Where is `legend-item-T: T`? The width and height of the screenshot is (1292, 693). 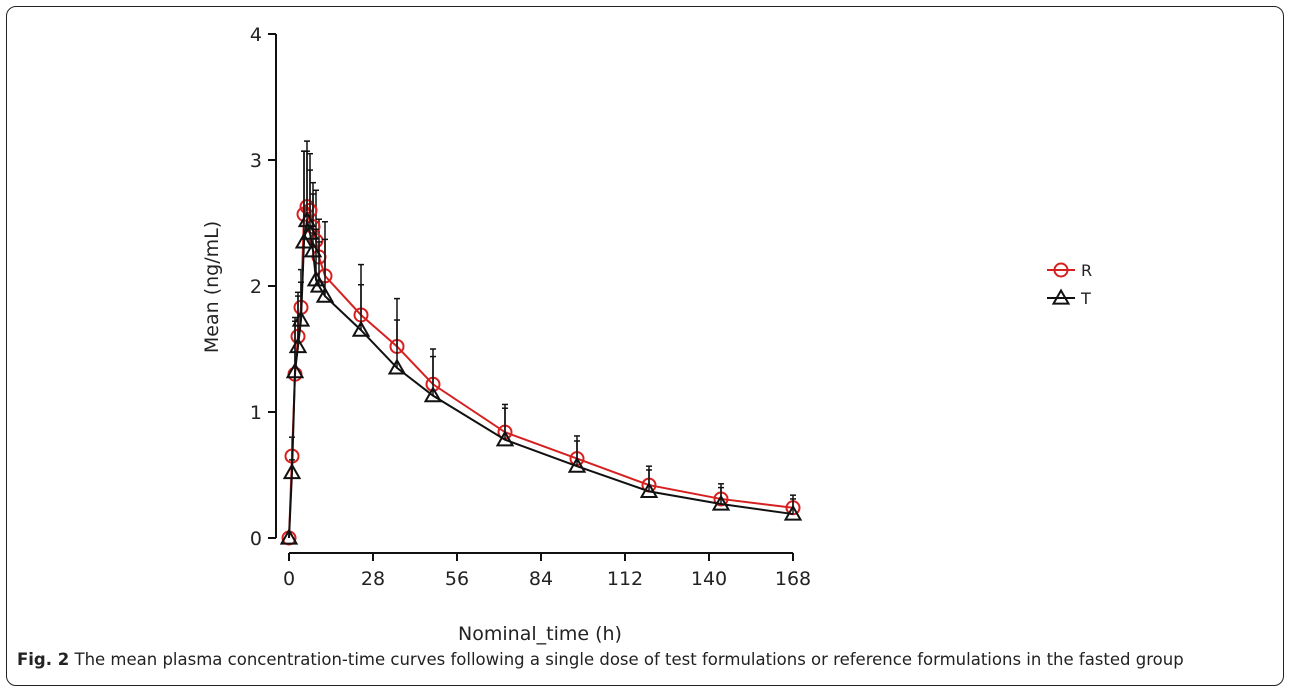 legend-item-T: T is located at coordinates (1069, 298).